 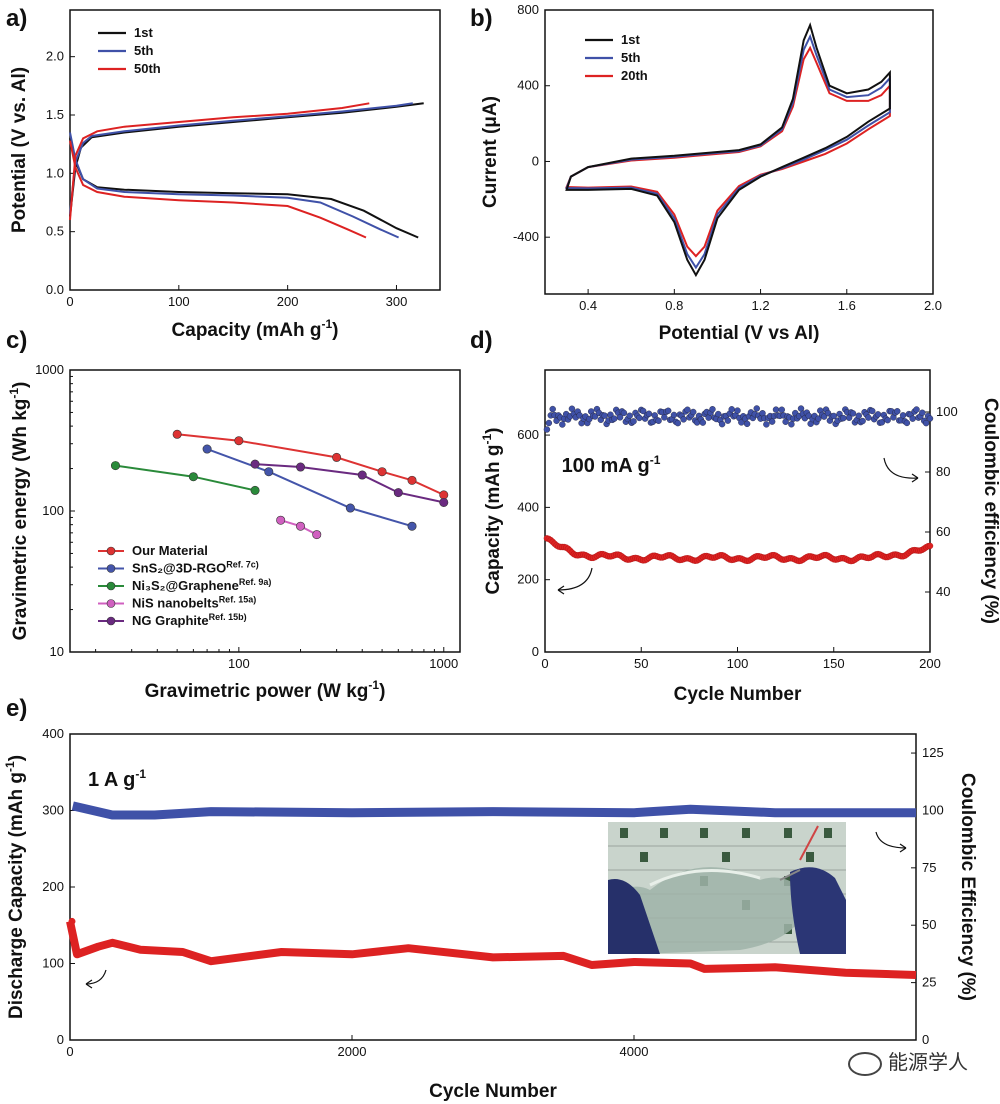 I want to click on watermark-text: 能源学人, so click(x=928, y=1062).